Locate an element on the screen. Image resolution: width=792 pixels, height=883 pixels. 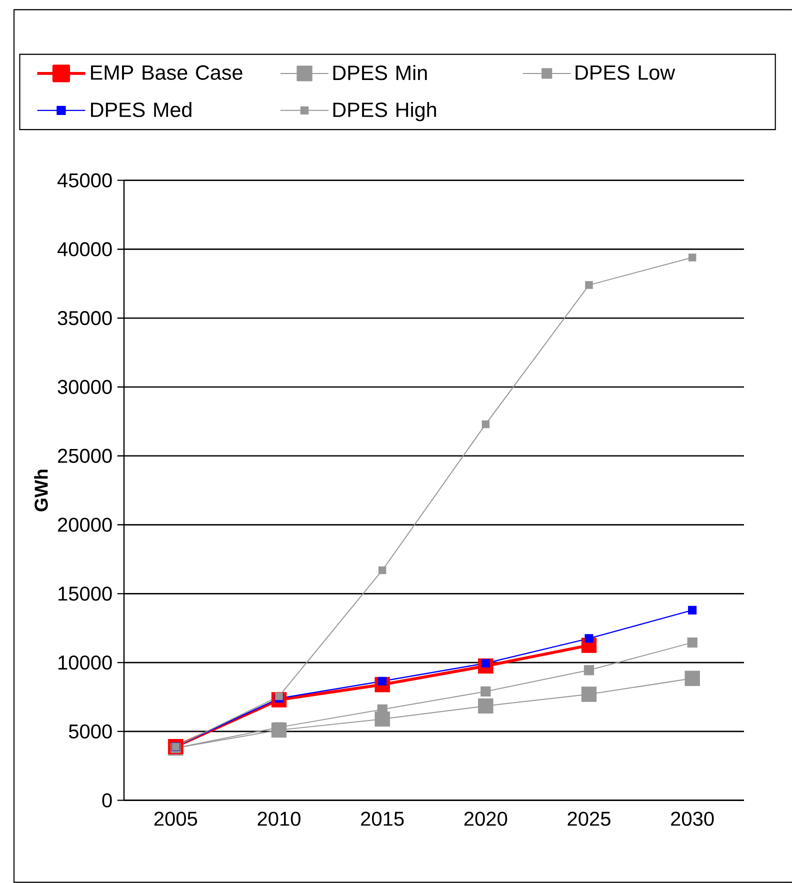
y-tick-label: 5000 is located at coordinates (90, 731).